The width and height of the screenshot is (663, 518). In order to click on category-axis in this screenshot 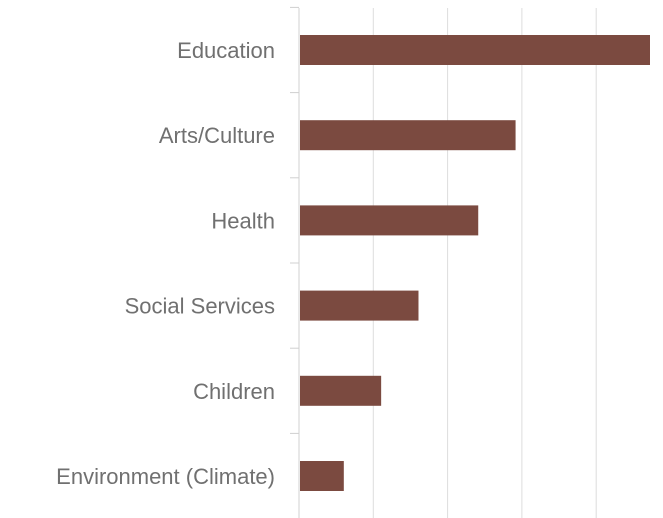, I will do `click(295, 262)`.